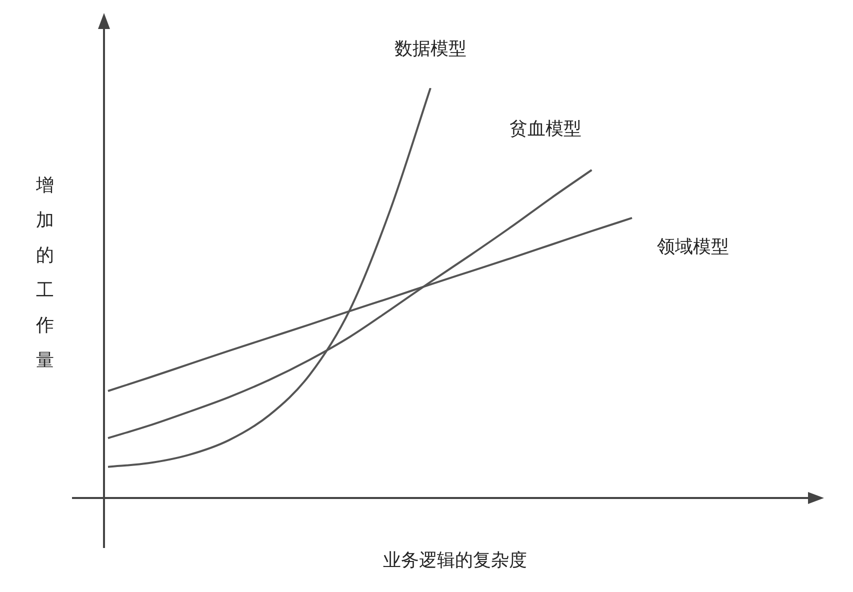 The height and width of the screenshot is (592, 853). I want to click on series-label: 领域模型, so click(693, 247).